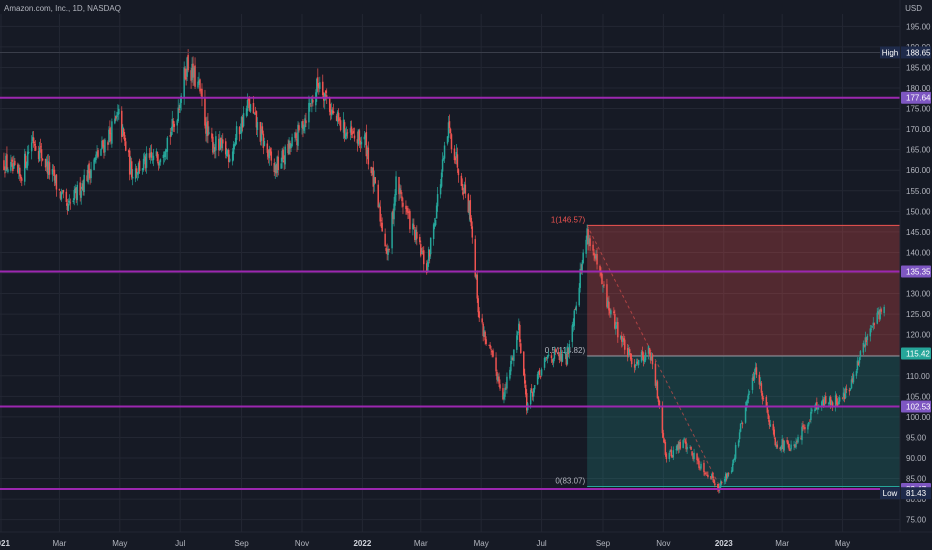  I want to click on x-tick-label: Jul, so click(180, 543).